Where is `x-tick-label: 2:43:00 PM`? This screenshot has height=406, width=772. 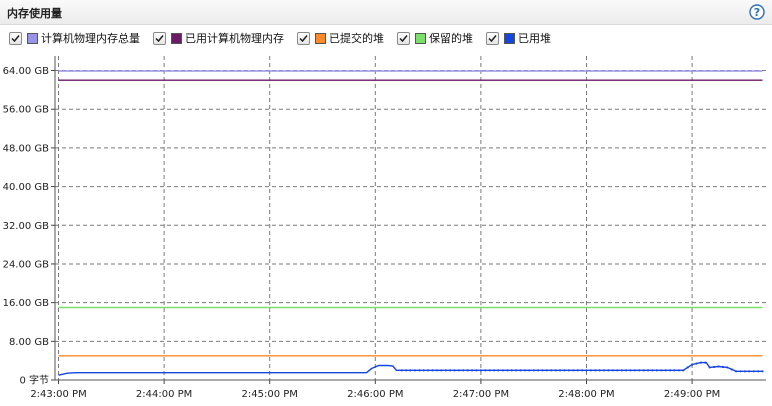
x-tick-label: 2:43:00 PM is located at coordinates (58, 394).